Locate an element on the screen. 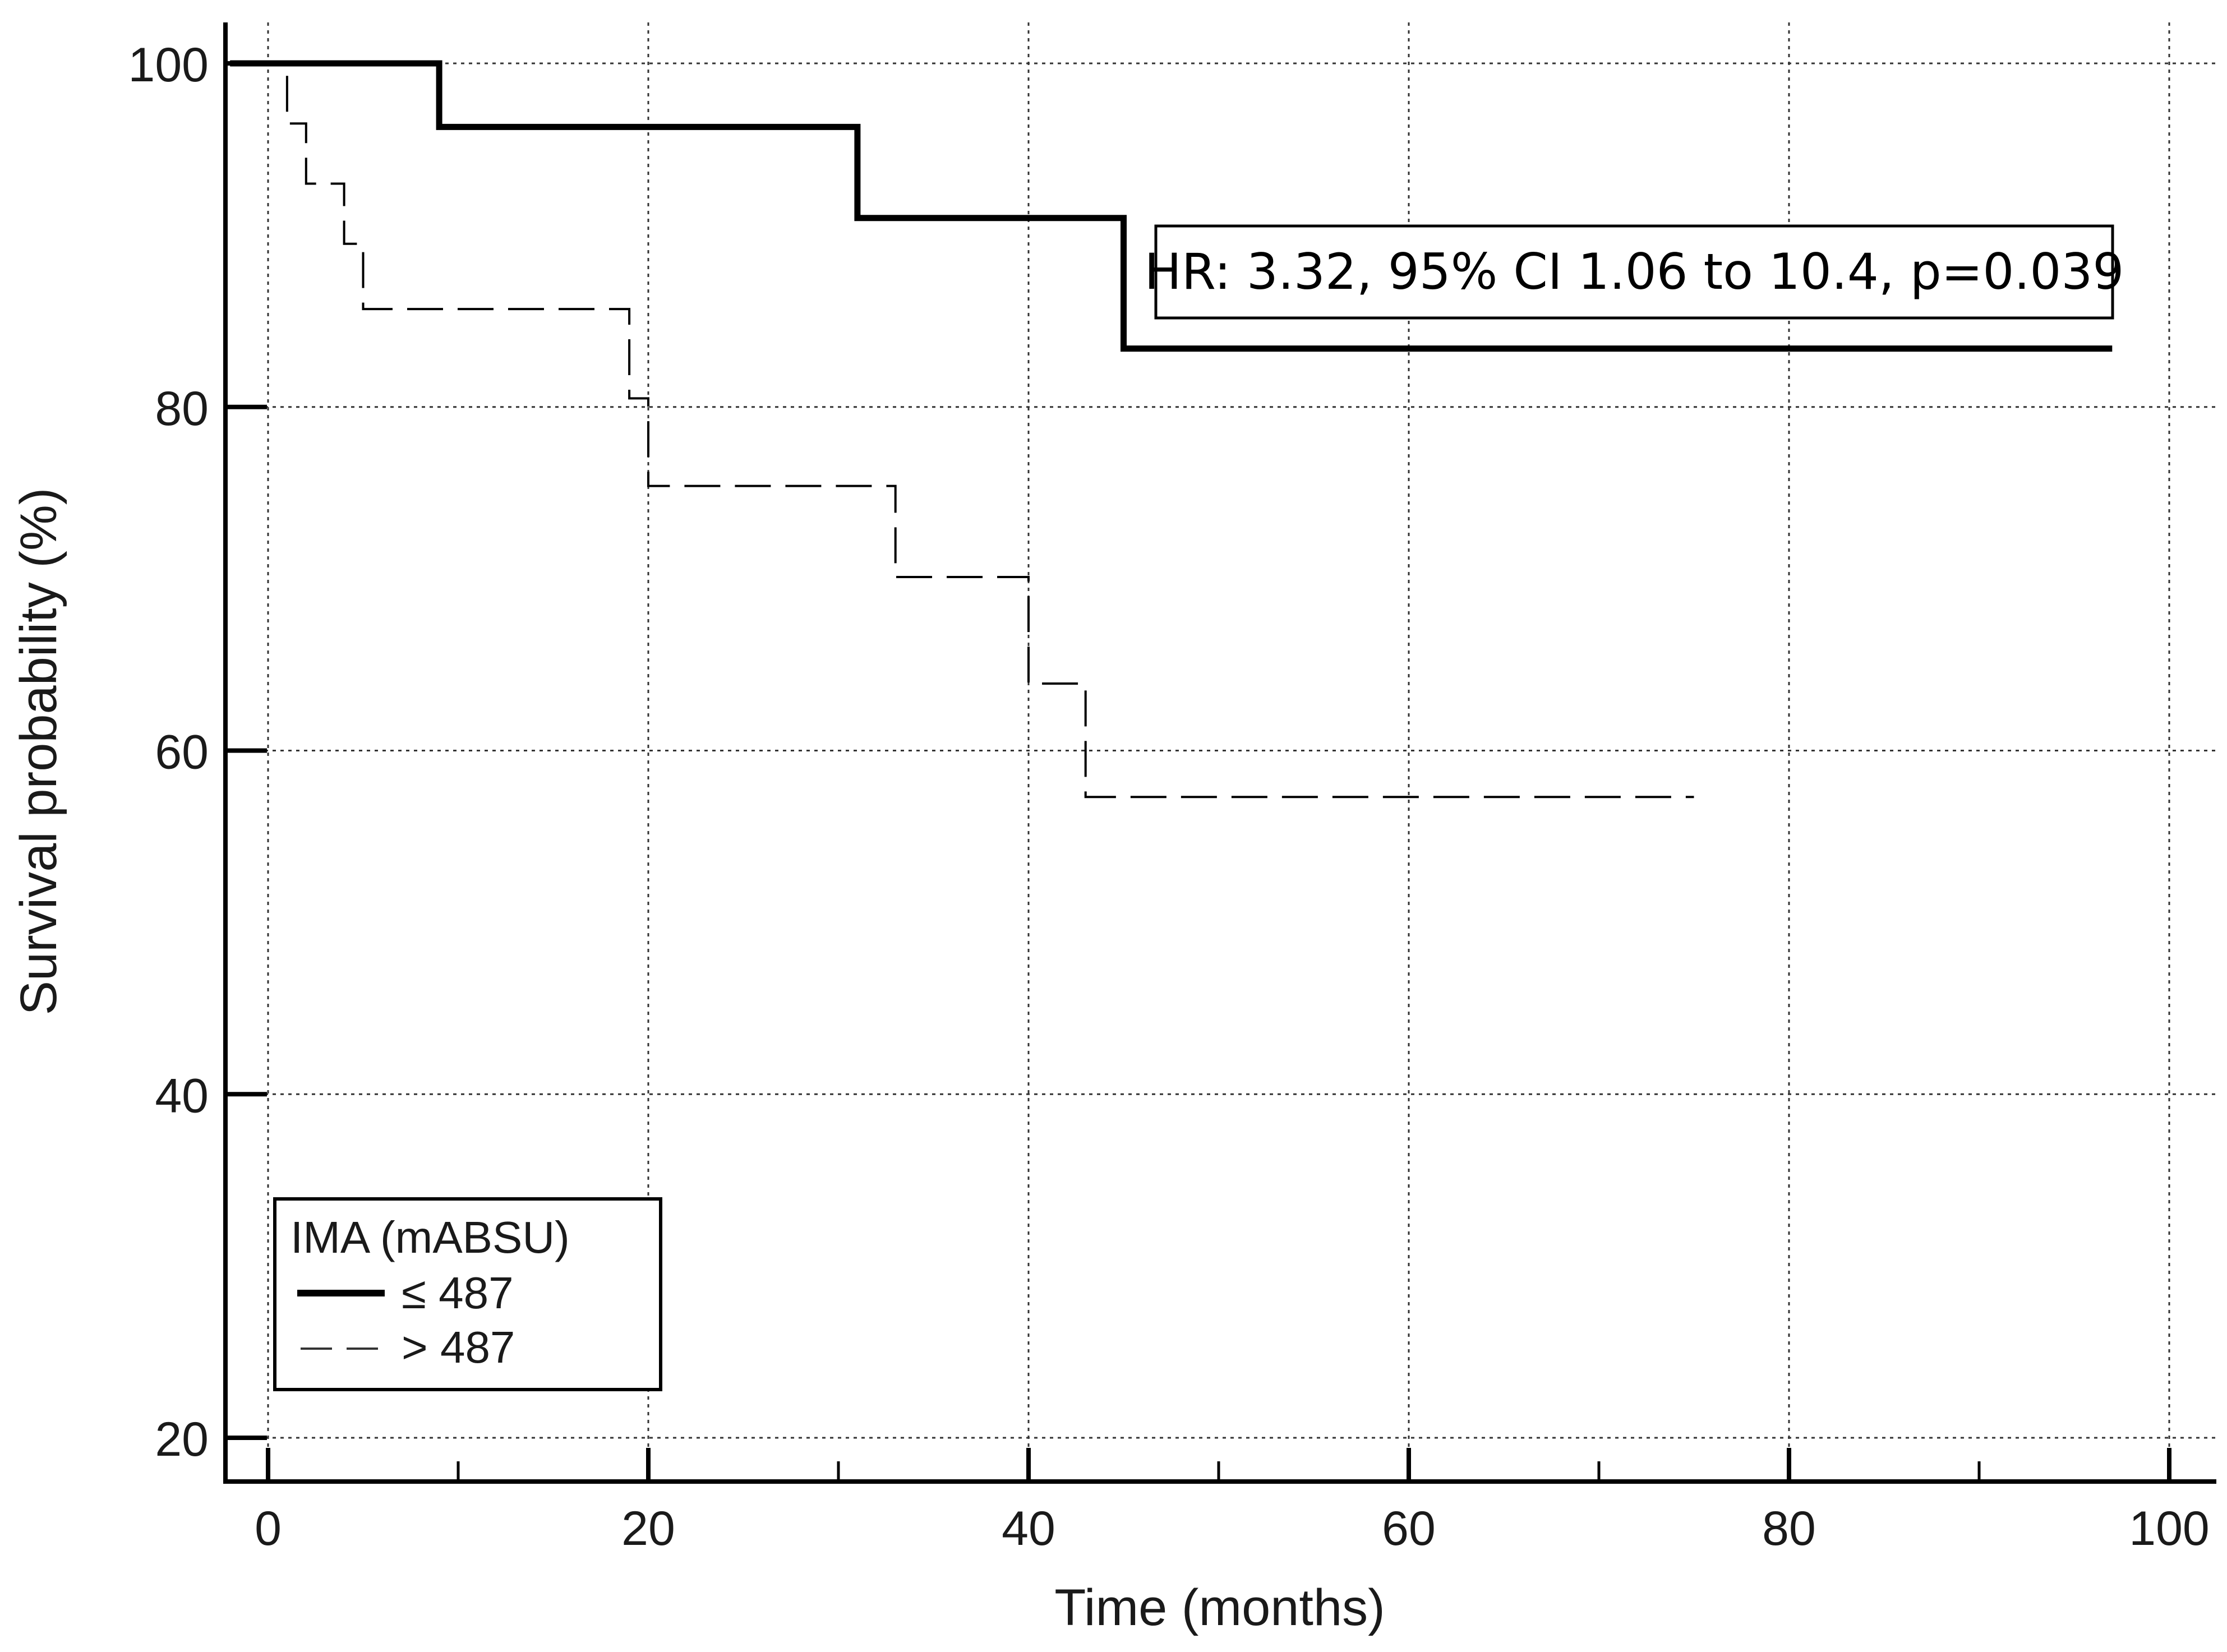 Image resolution: width=2227 pixels, height=1652 pixels. legend: IMA (mABSU) ≤ 487 > 487 is located at coordinates (467, 1294).